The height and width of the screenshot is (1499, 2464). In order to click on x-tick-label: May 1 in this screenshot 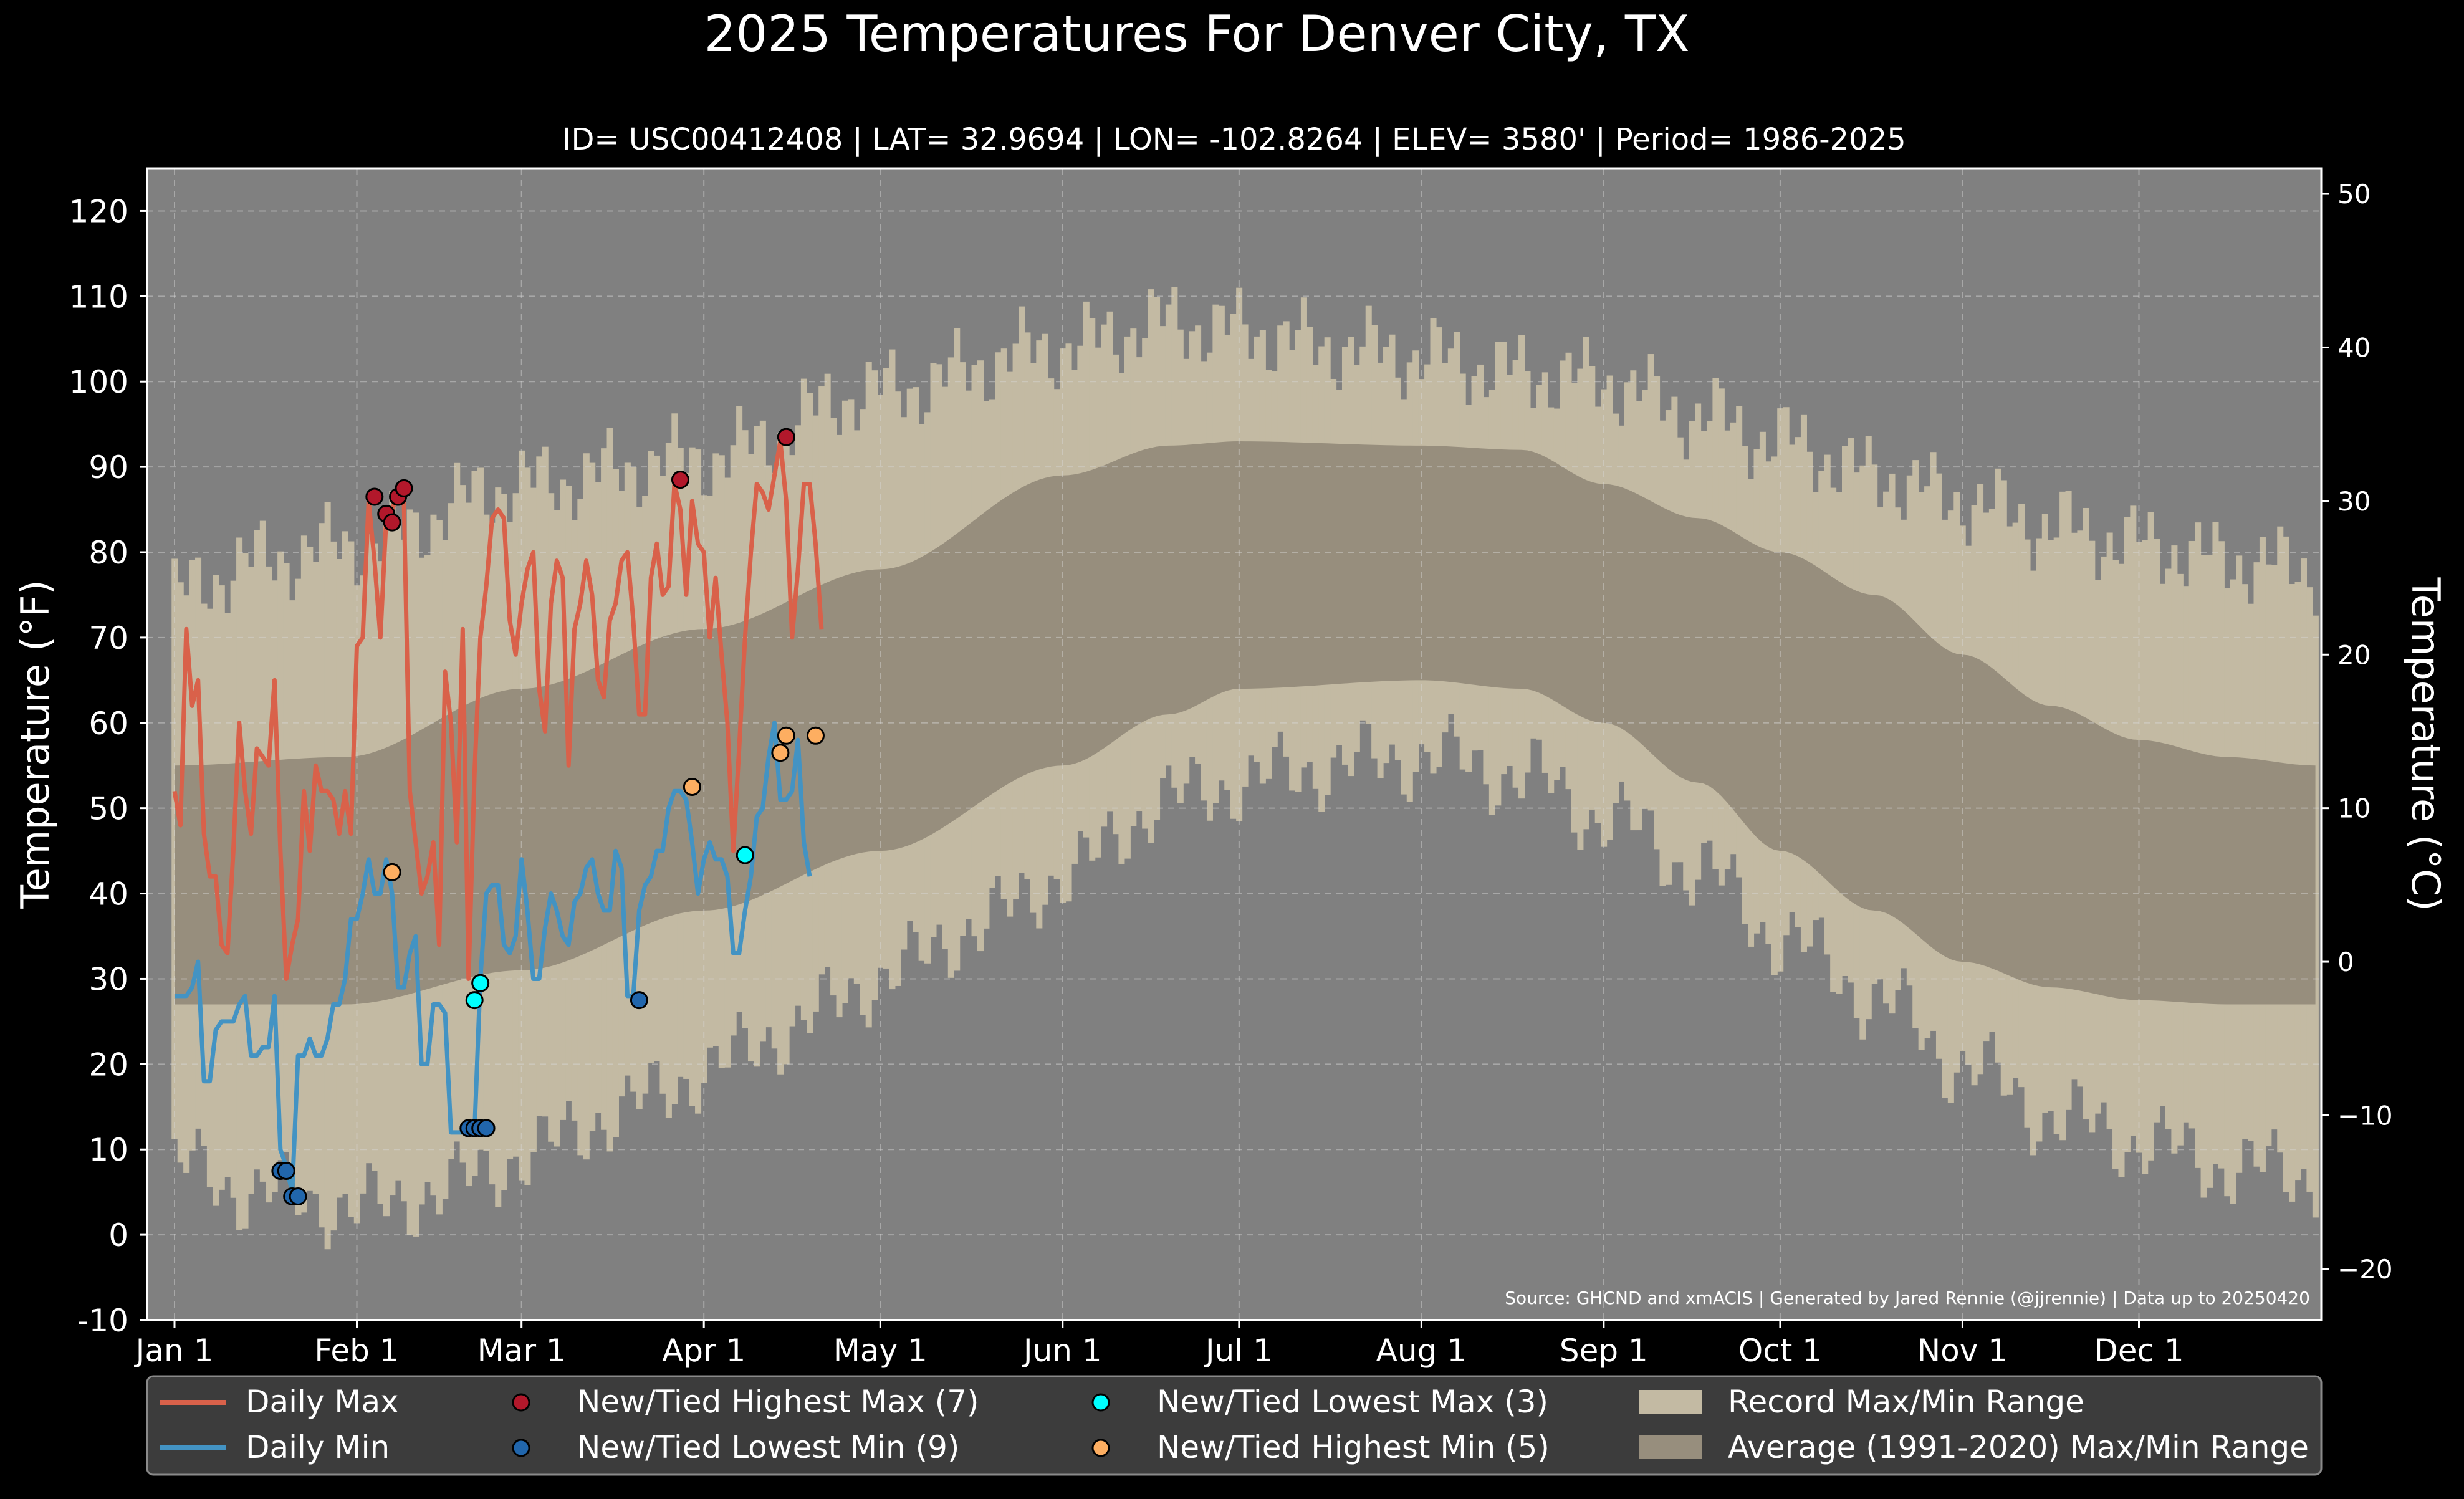, I will do `click(880, 1351)`.